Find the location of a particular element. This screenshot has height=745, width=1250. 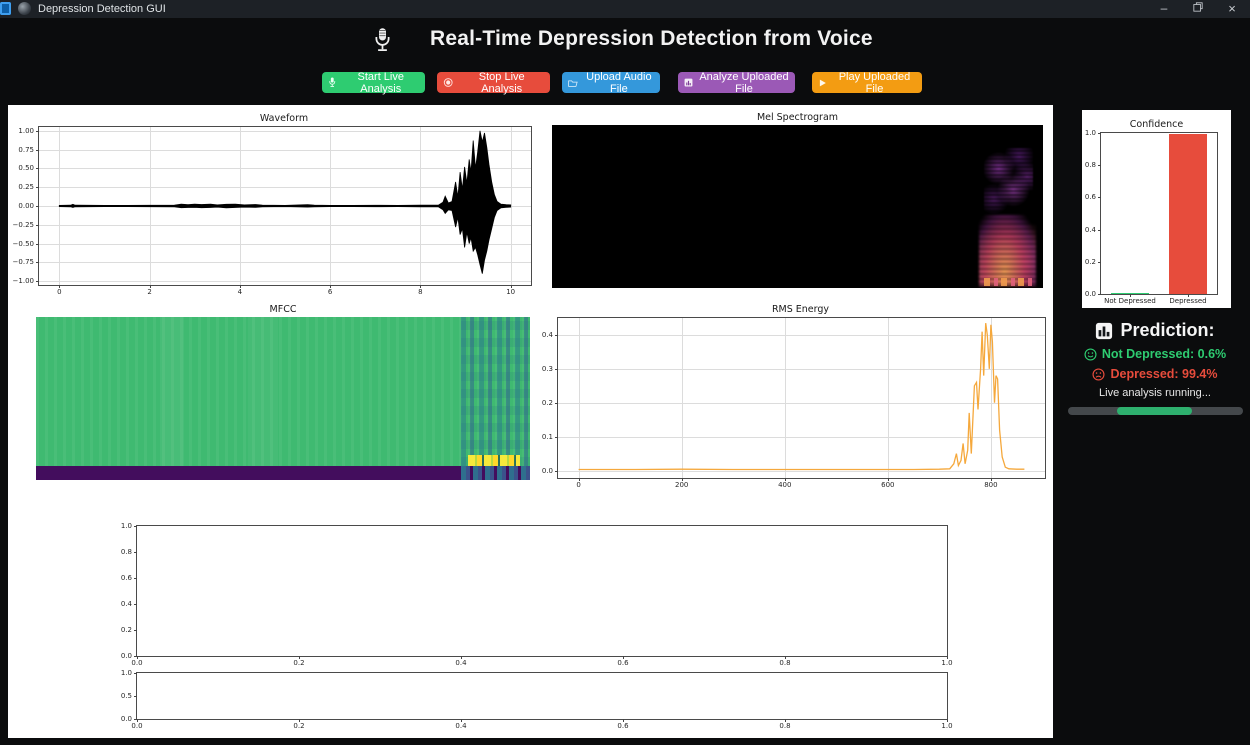

depressed-result: Depressed: 99.4% is located at coordinates (1155, 374).